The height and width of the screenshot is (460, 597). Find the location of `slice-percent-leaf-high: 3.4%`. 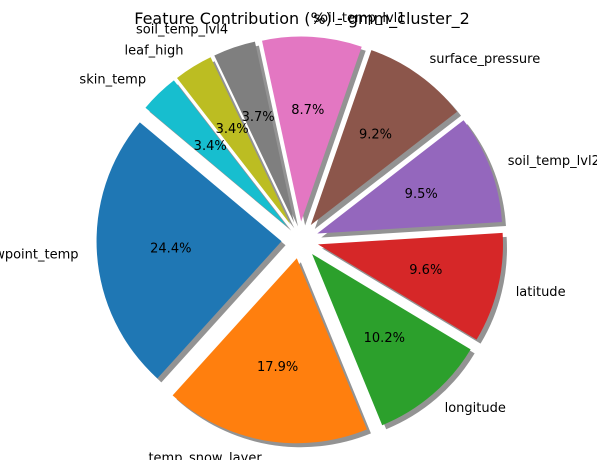

slice-percent-leaf-high: 3.4% is located at coordinates (232, 129).